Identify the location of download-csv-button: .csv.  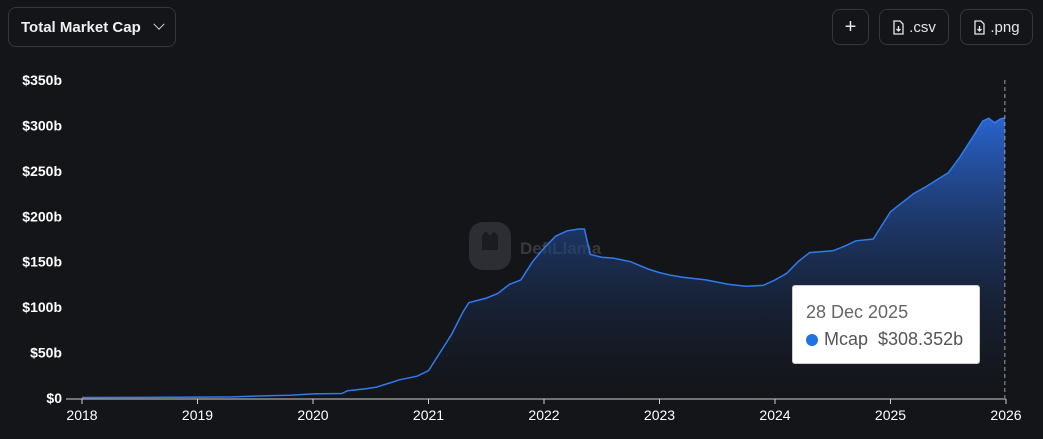
(914, 27).